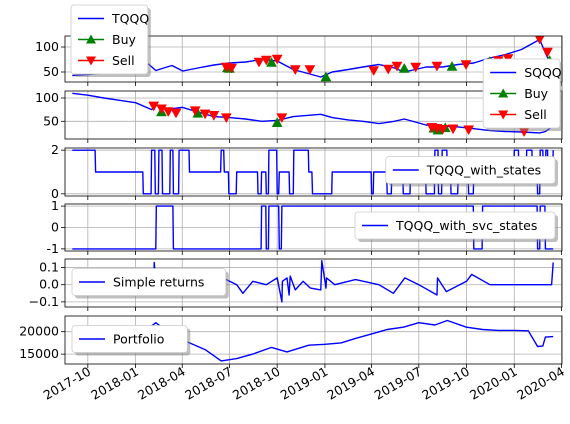 This screenshot has width=570, height=424. What do you see at coordinates (138, 339) in the screenshot?
I see `legend-label: Portfolio` at bounding box center [138, 339].